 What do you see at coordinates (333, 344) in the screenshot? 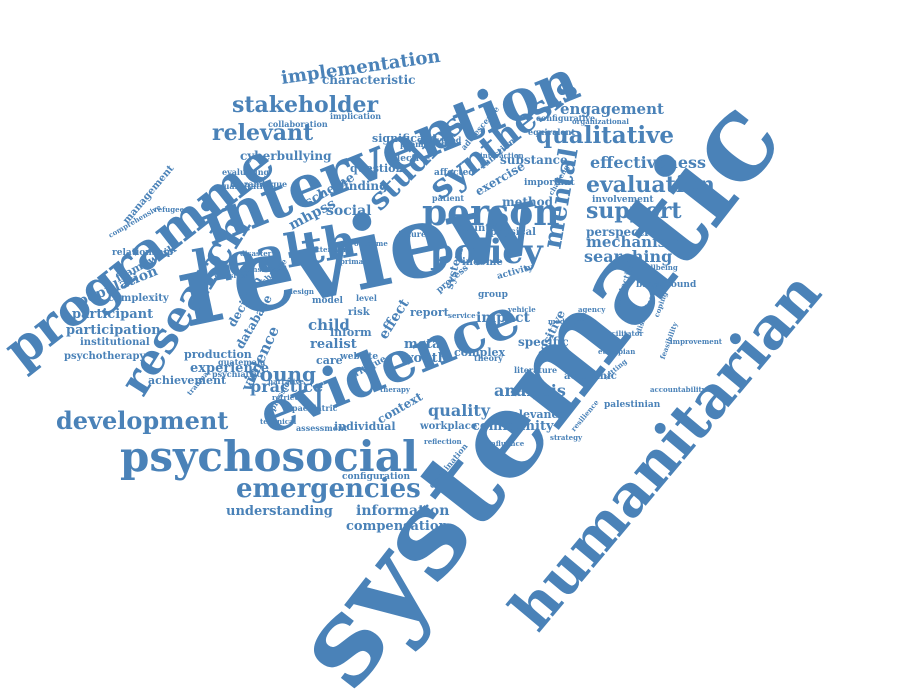
I see `word-realist: realist` at bounding box center [333, 344].